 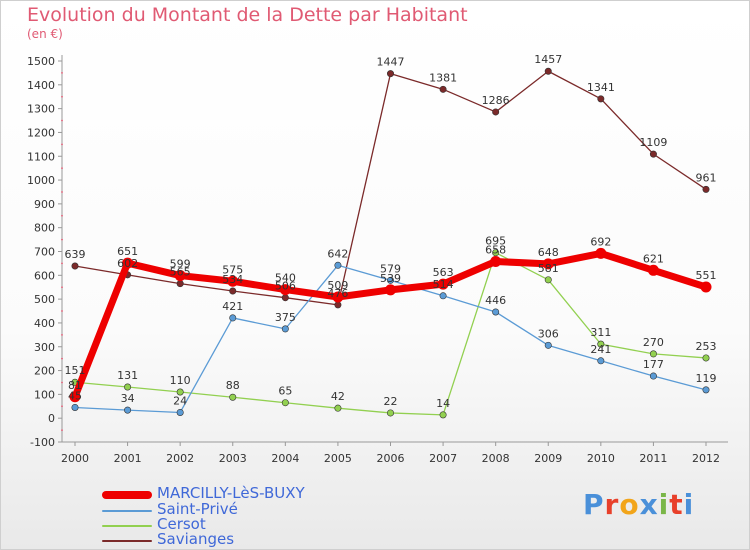 What do you see at coordinates (653, 142) in the screenshot?
I see `data-label-3: 1109` at bounding box center [653, 142].